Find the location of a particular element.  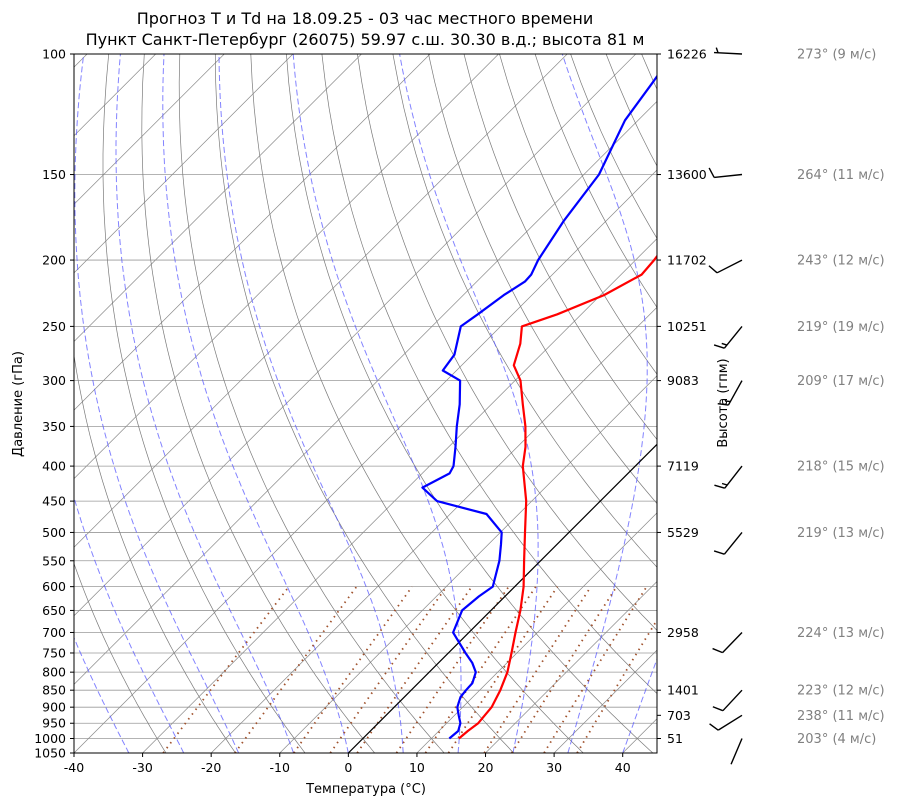

x-tick-label: -10 is located at coordinates (280, 767).